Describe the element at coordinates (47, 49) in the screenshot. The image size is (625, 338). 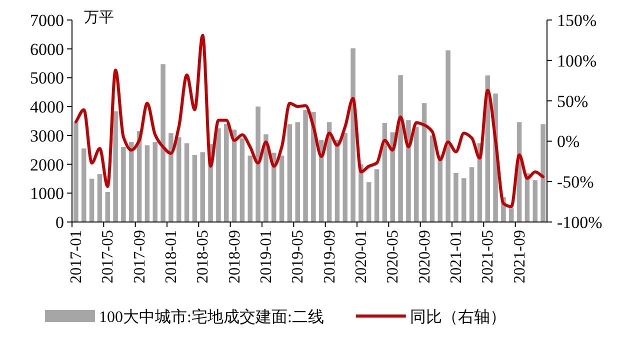
I see `y-tick-label: 6000` at that location.